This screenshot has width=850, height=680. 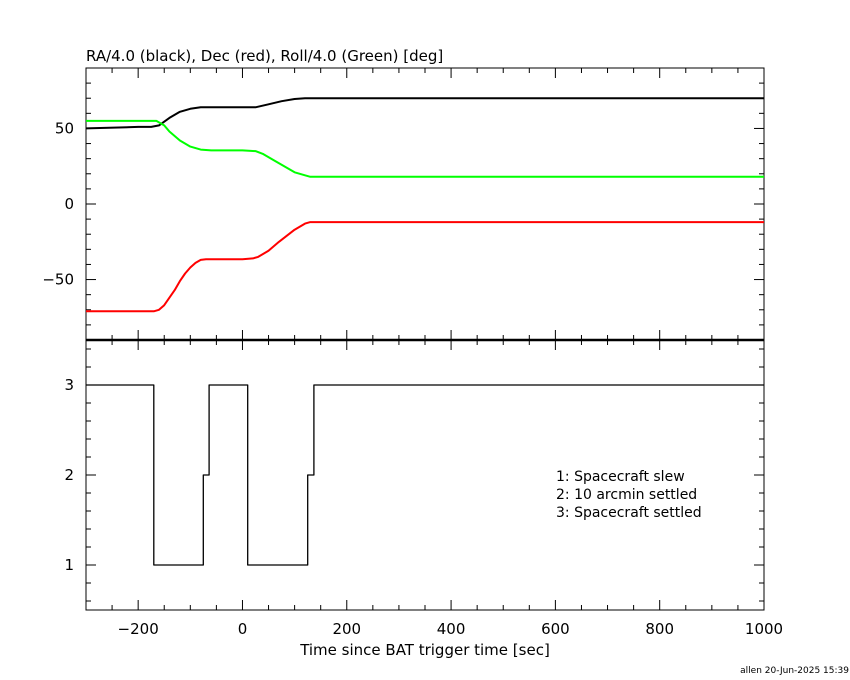 I want to click on footer-credit: allen 20-Jun-2025 15:39, so click(x=794, y=671).